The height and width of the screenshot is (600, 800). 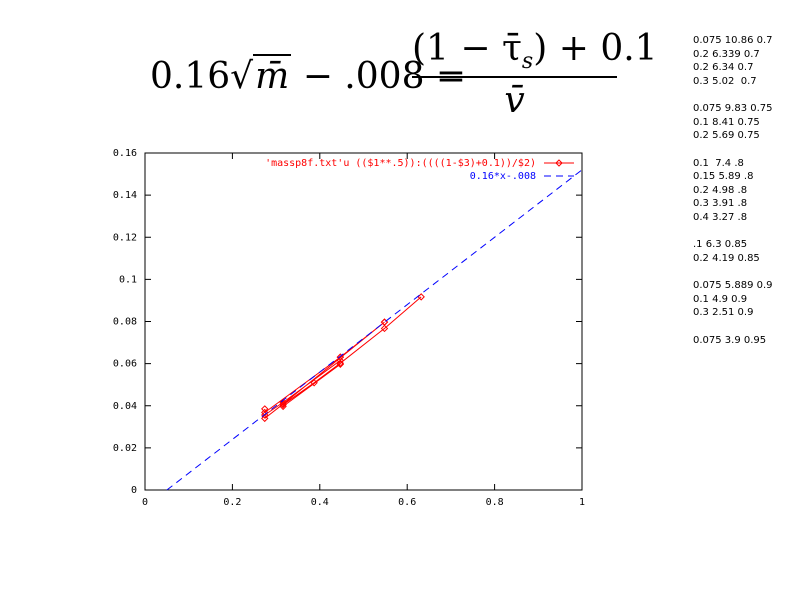 What do you see at coordinates (730, 340) in the screenshot?
I see `data-line: 0.075 3.9 0.95` at bounding box center [730, 340].